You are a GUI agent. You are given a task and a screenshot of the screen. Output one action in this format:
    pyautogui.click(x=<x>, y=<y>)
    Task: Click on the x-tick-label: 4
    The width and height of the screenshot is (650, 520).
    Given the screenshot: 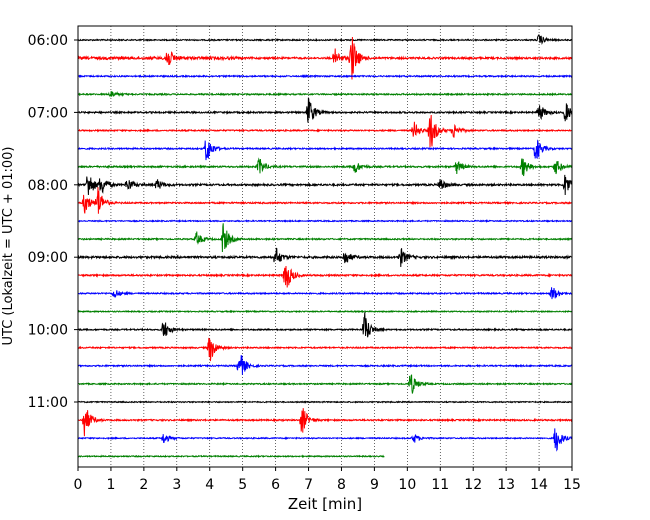 What is the action you would take?
    pyautogui.click(x=209, y=485)
    